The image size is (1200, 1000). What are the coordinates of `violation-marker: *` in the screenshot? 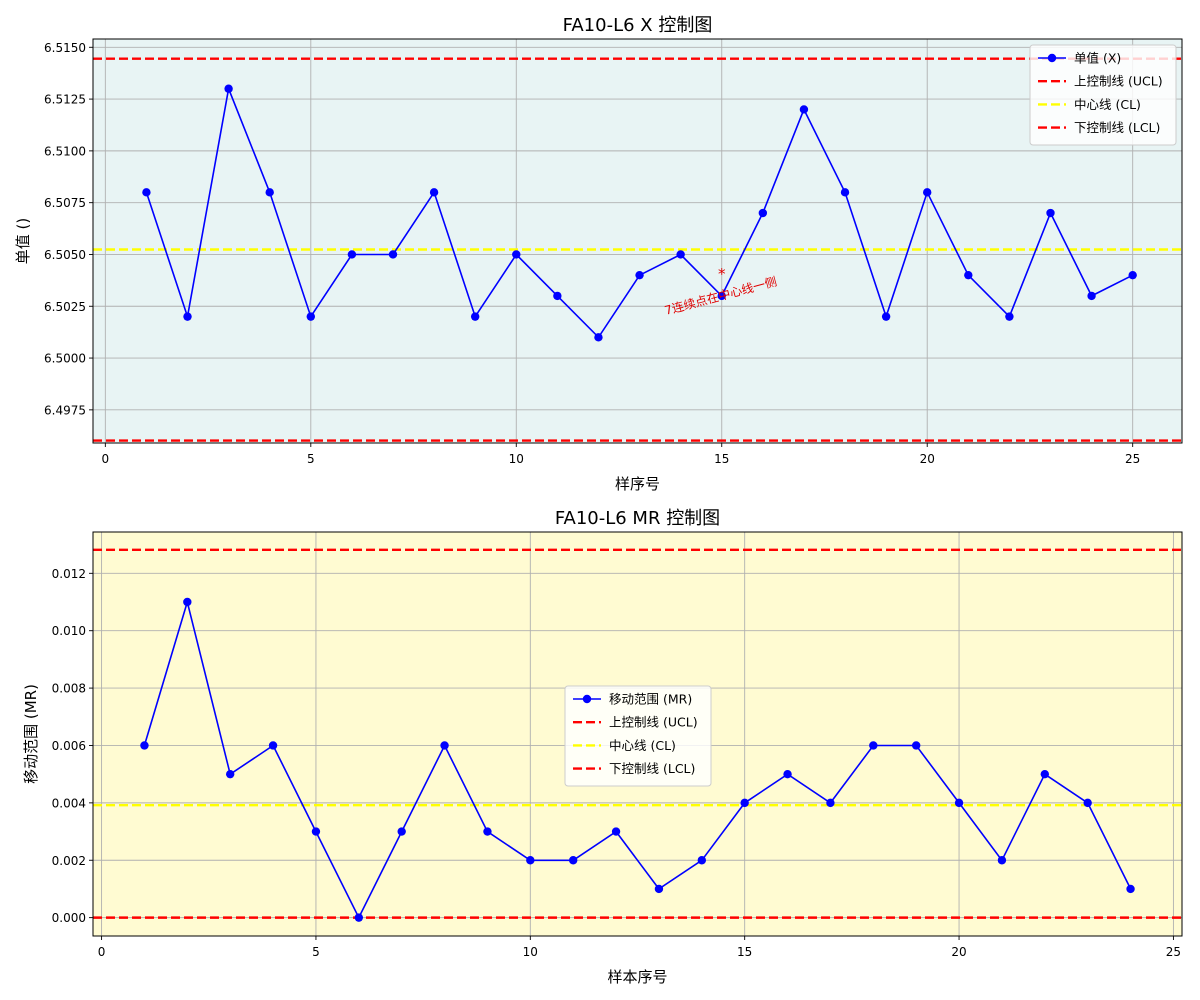 It's located at (722, 274).